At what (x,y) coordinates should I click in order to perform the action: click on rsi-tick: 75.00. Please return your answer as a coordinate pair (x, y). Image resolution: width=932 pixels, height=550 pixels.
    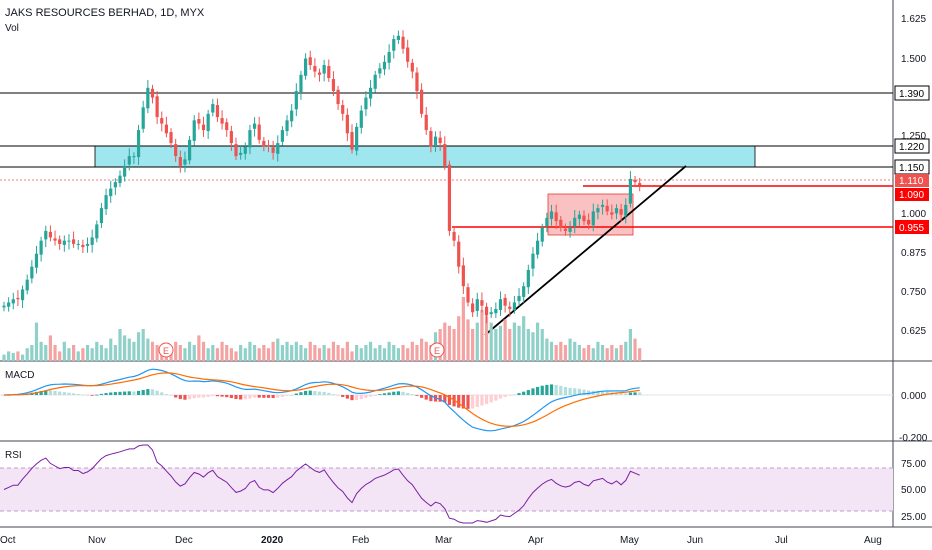
    Looking at the image, I should click on (913, 464).